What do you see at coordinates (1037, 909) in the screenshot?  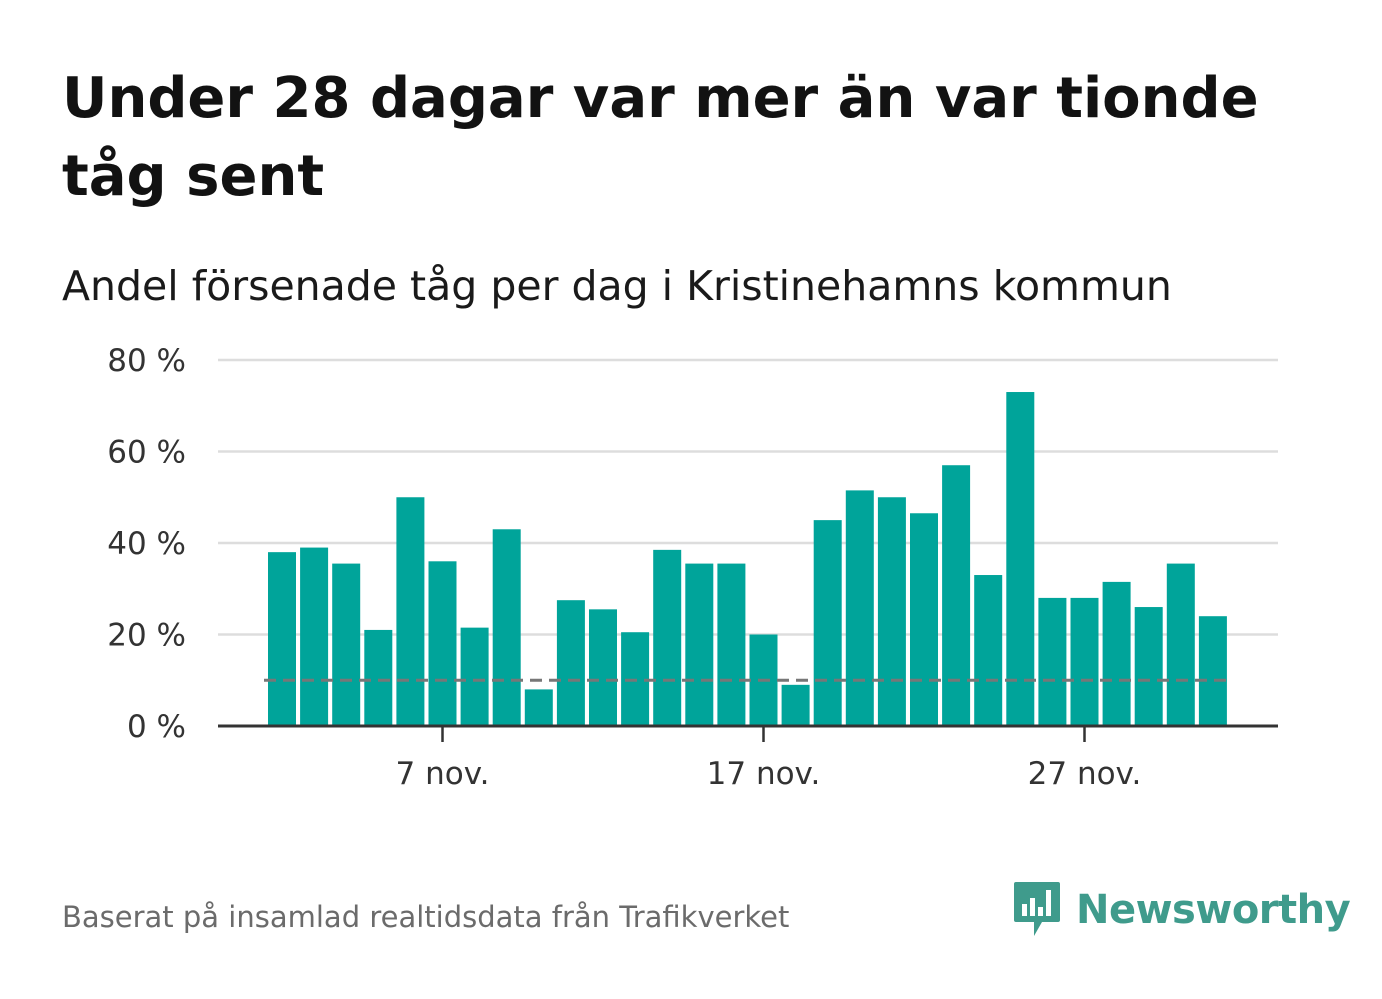 I see `newsworthy-logo-icon` at bounding box center [1037, 909].